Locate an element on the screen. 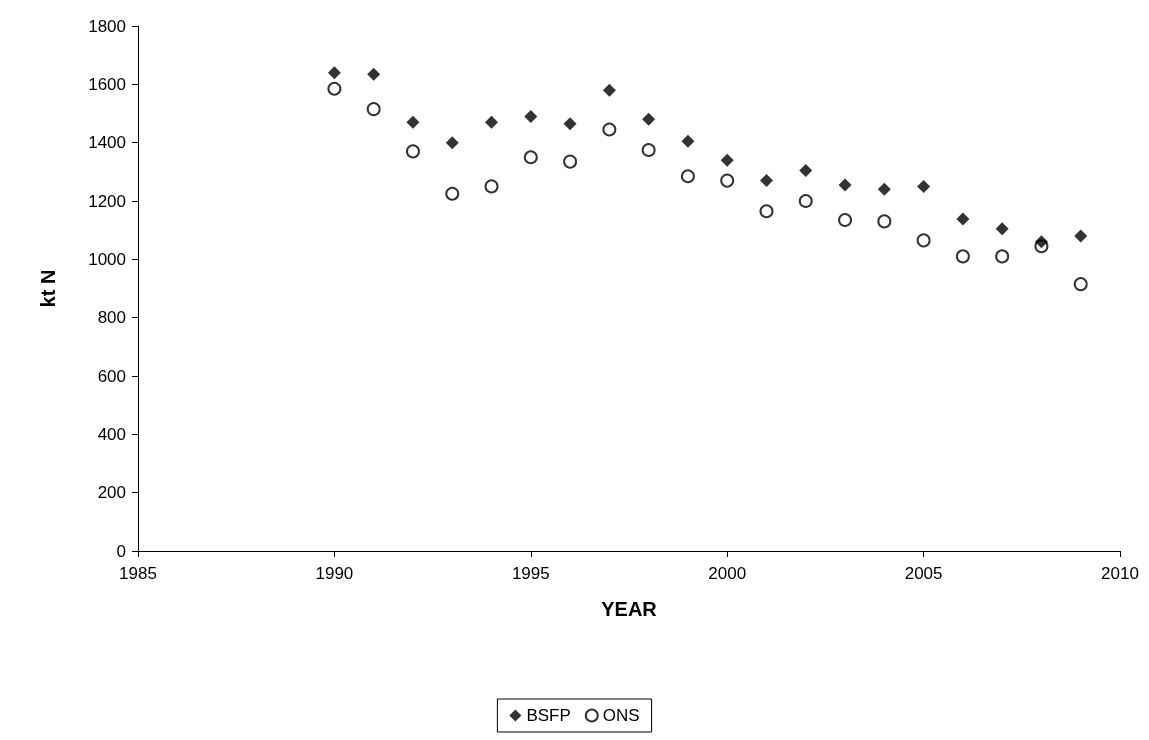 Image resolution: width=1149 pixels, height=740 pixels. y-tick-label: 600 is located at coordinates (111, 376).